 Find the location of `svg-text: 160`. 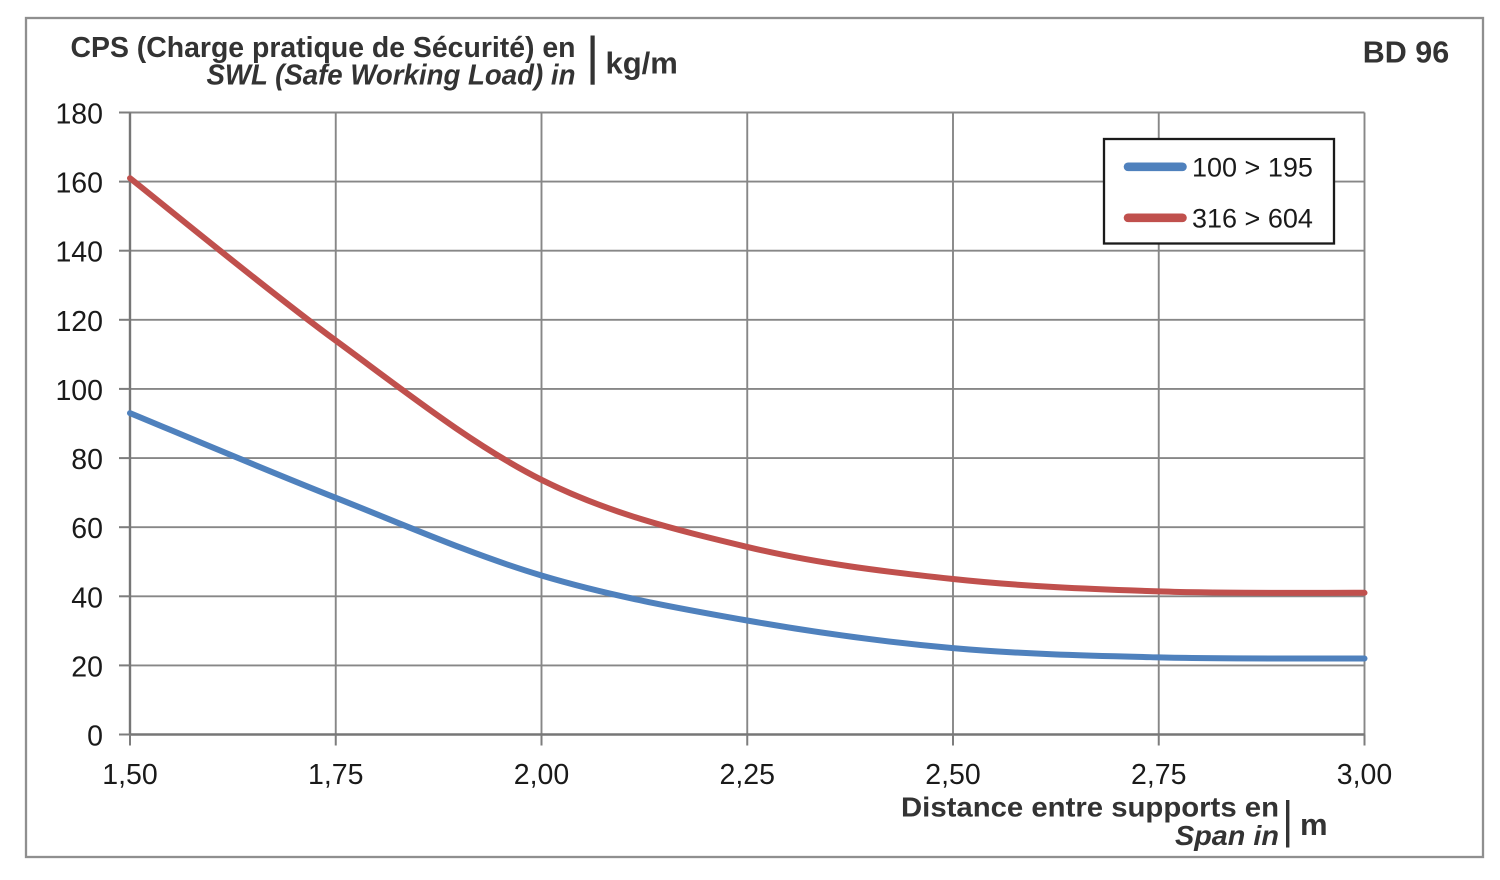

svg-text: 160 is located at coordinates (79, 184).